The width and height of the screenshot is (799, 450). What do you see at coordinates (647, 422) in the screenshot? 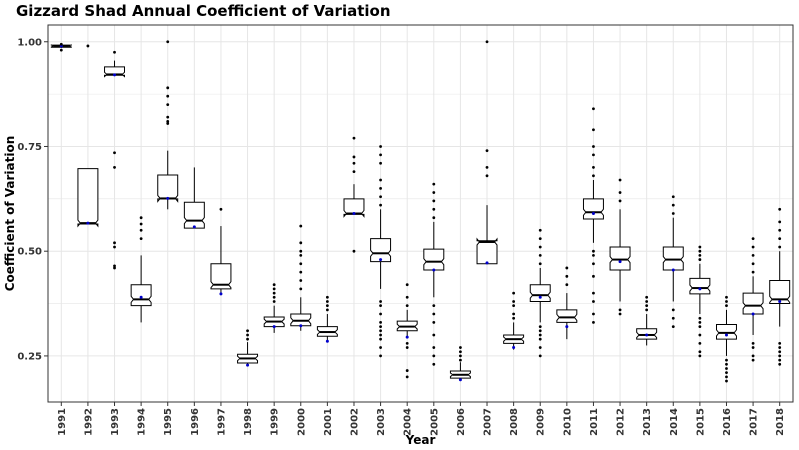
I see `x-tick-label: 2013` at bounding box center [647, 422].